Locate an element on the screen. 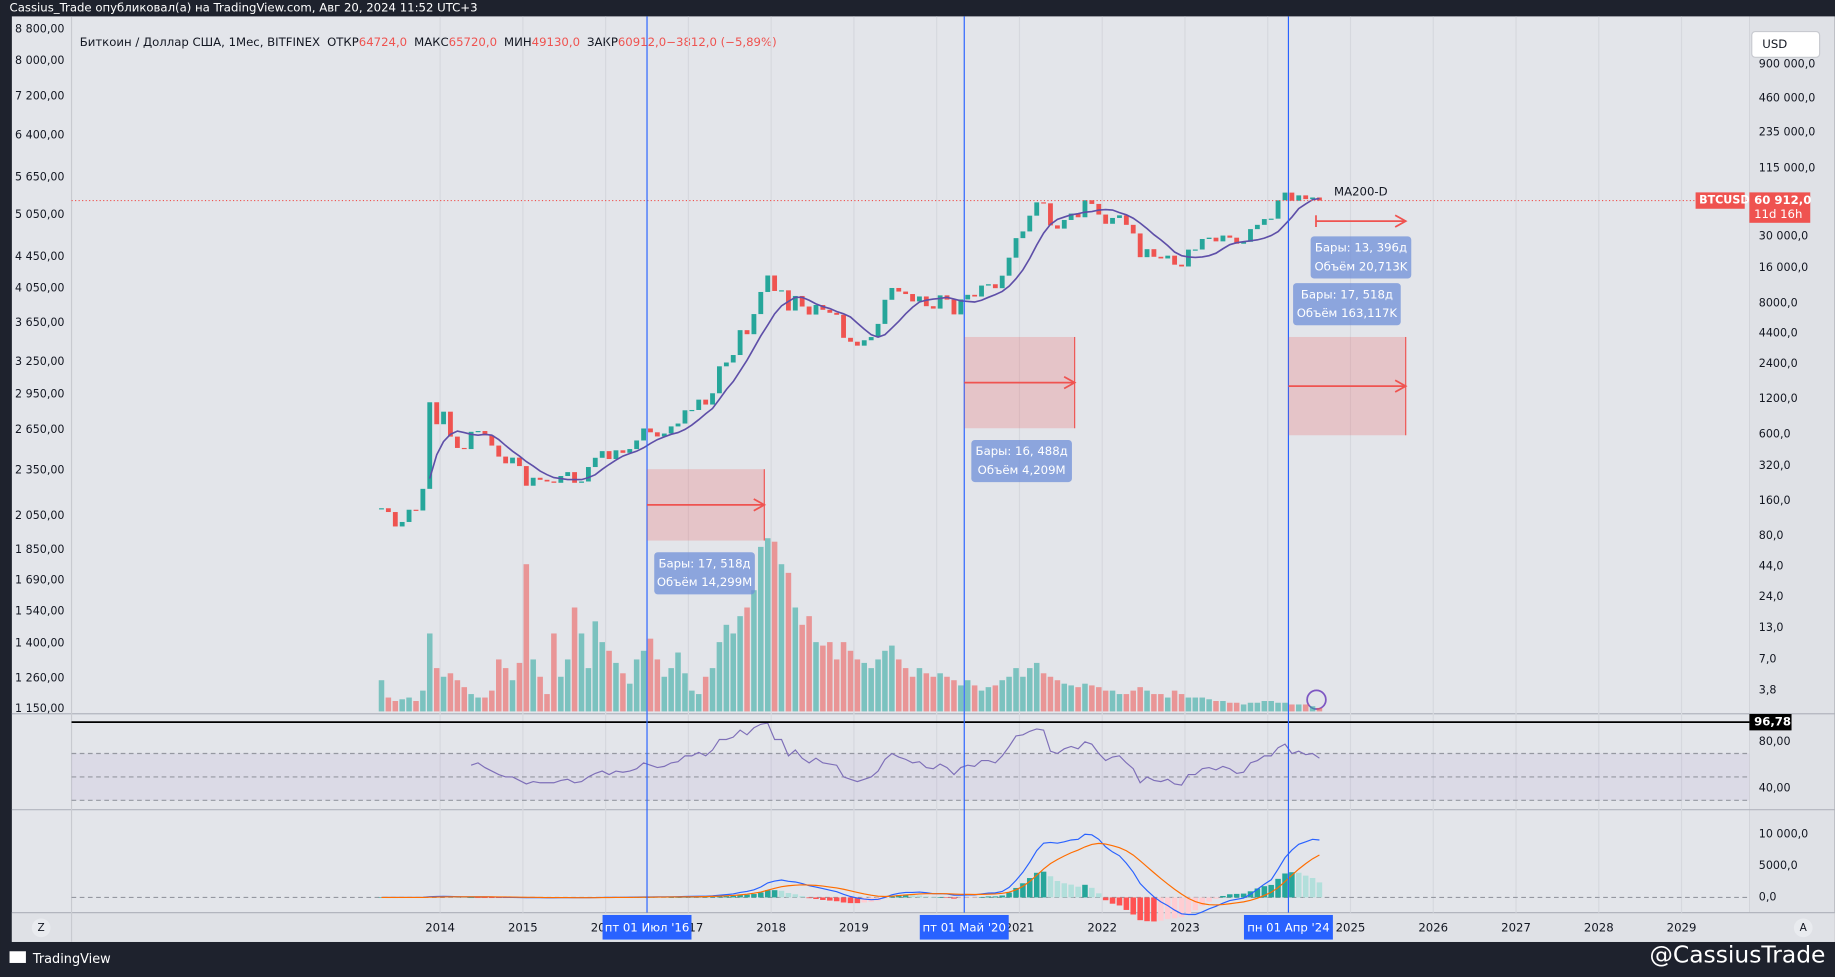  zoom-button is located at coordinates (41, 928).